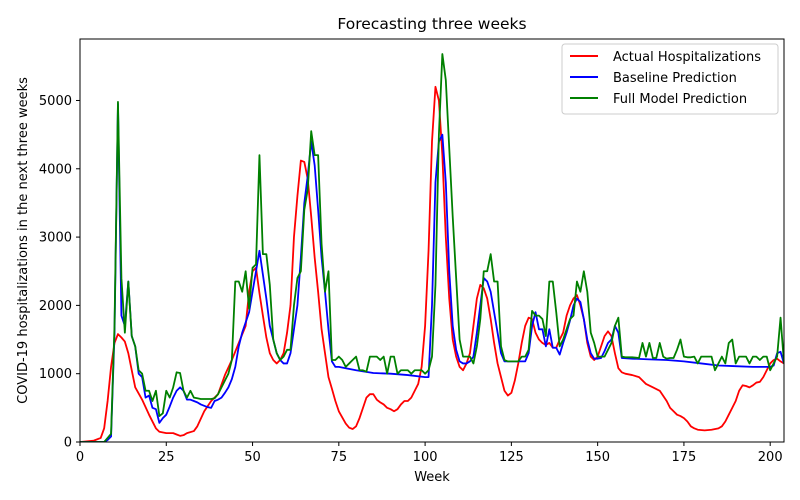 The height and width of the screenshot is (500, 800). I want to click on x-tick-label: 50, so click(252, 457).